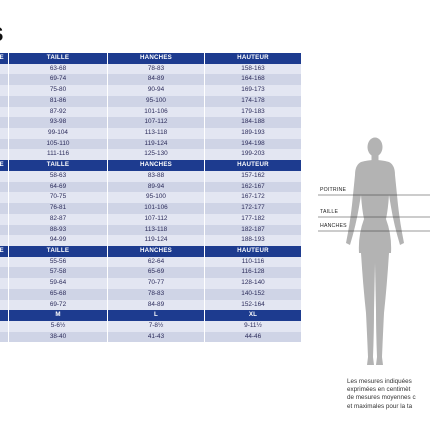  I want to click on table-cell: 88-93, so click(58, 230).